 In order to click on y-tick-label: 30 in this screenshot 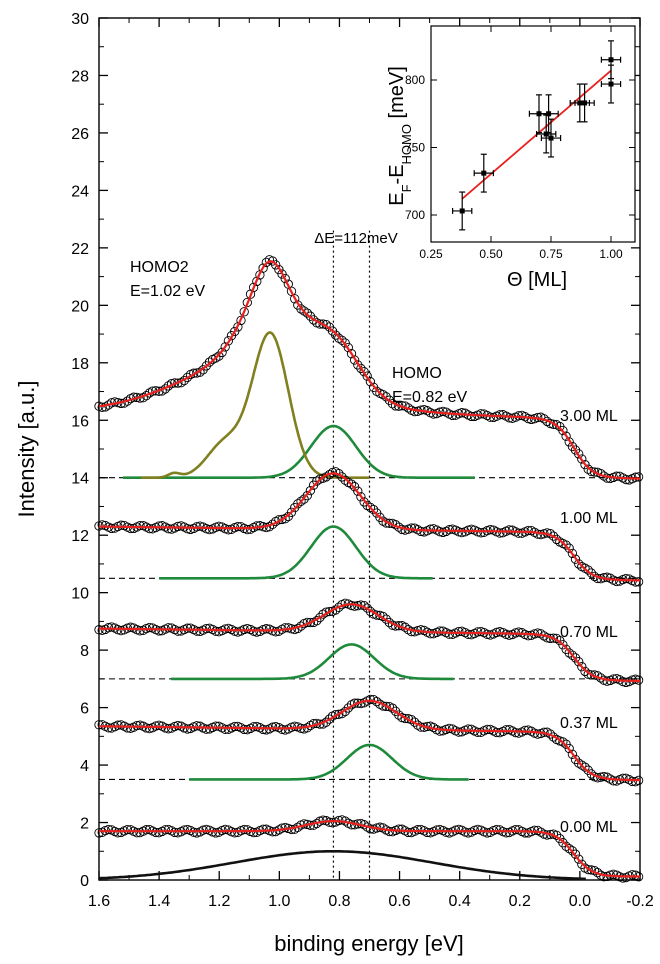, I will do `click(80, 19)`.